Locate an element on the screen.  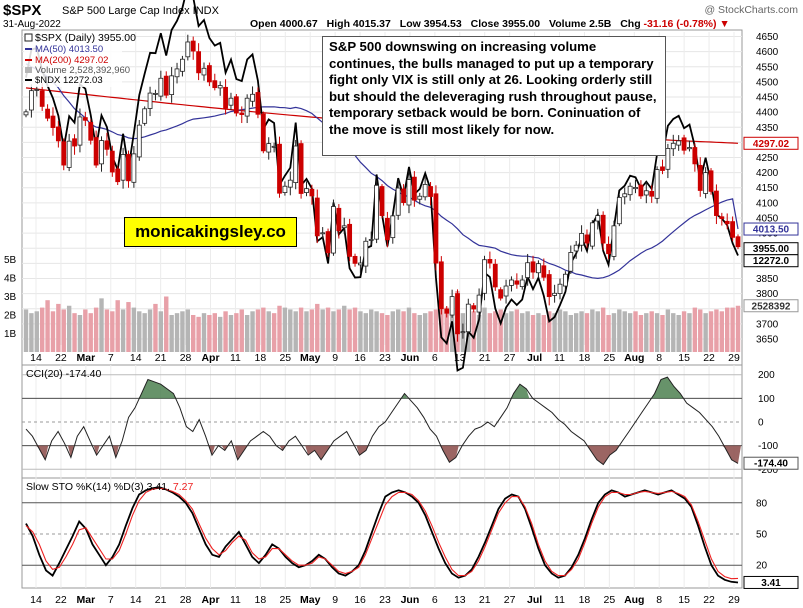
price-tick-label: 4350 is located at coordinates (767, 128).